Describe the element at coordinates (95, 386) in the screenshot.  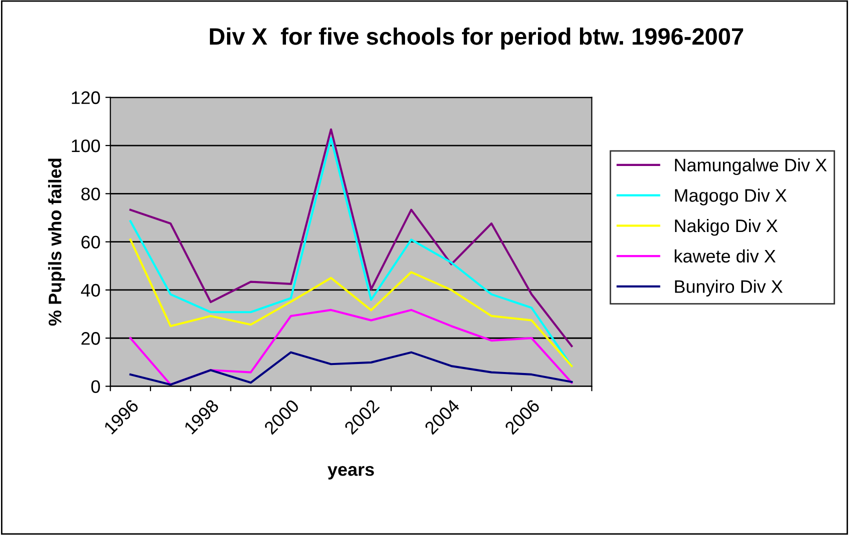
I see `y-tick-label: 0` at that location.